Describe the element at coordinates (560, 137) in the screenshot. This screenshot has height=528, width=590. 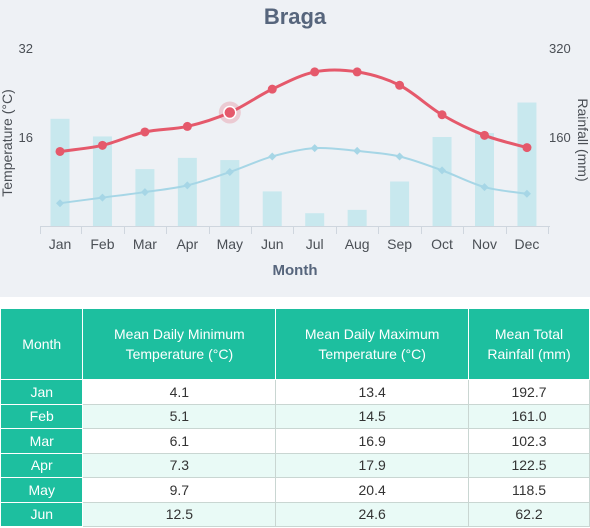
I see `right-tick-label: 160` at that location.